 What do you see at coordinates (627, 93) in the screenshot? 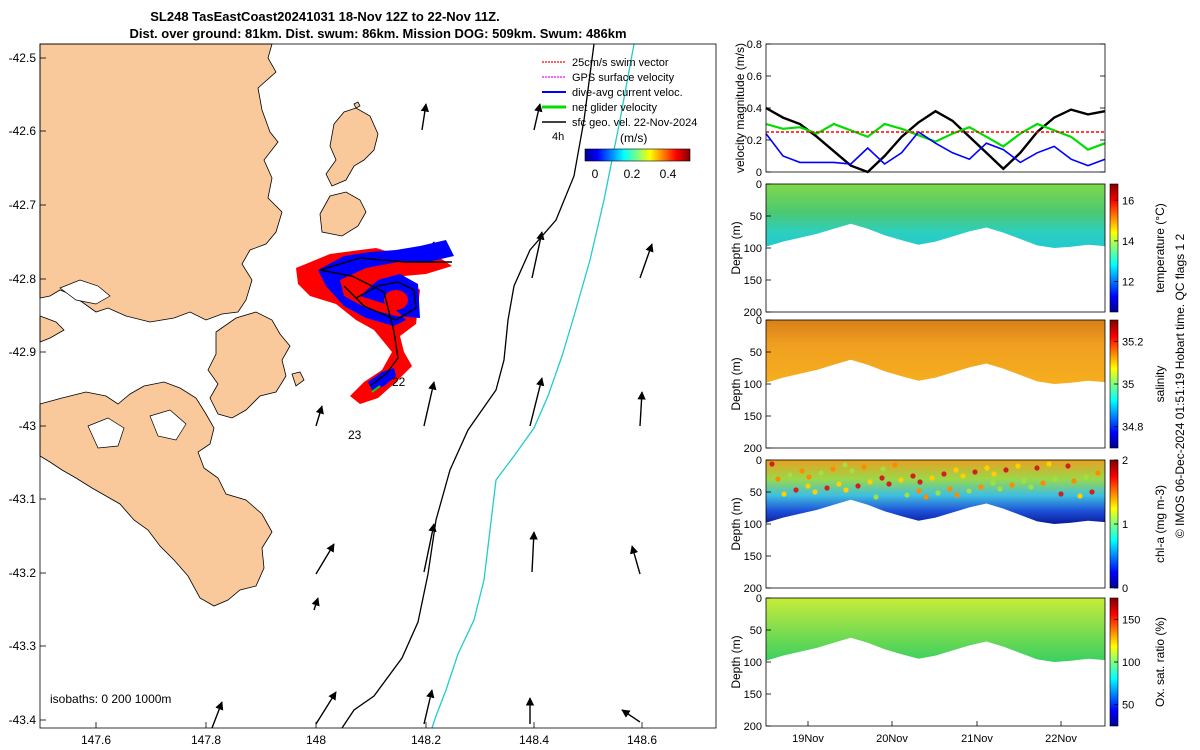
I see `legend-dive-label: dive-avg current veloc.` at bounding box center [627, 93].